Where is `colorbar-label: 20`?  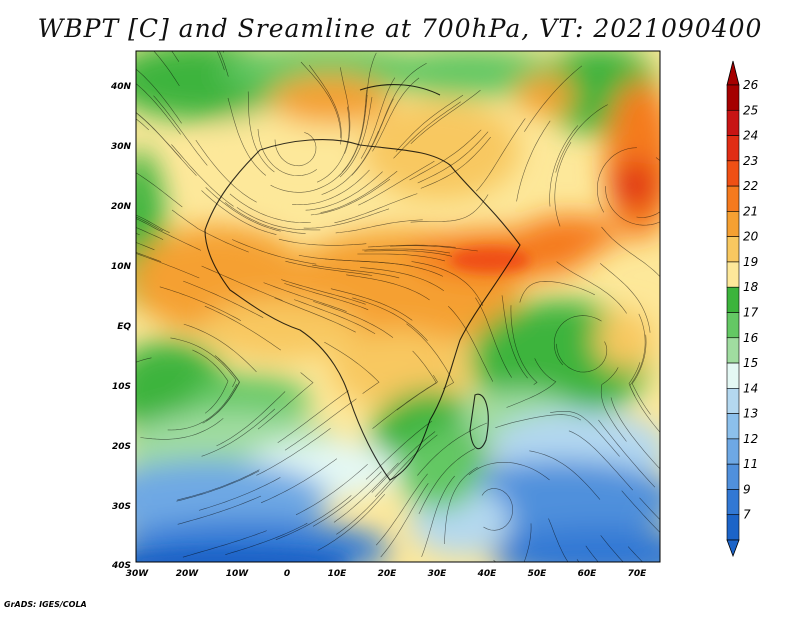 colorbar-label: 20 is located at coordinates (751, 237).